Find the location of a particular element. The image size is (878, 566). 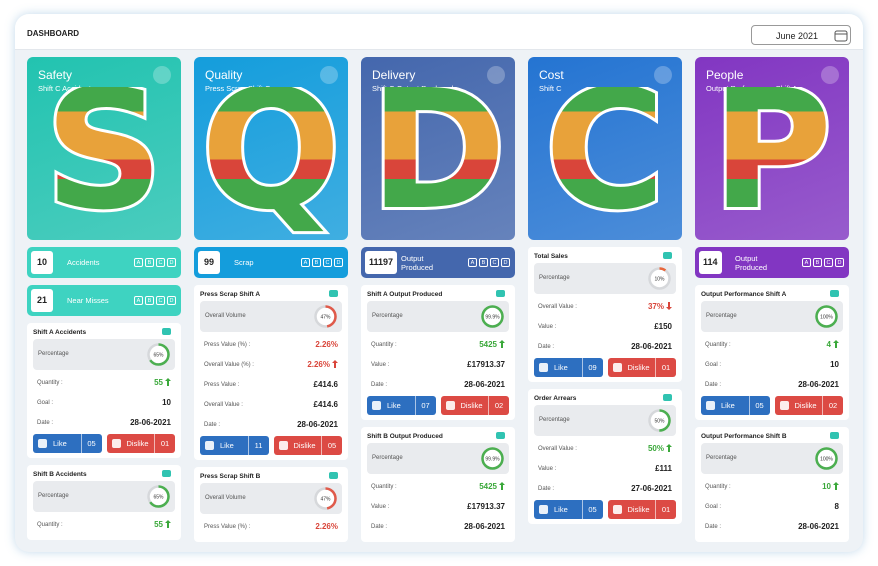

dislike-count: 01 is located at coordinates (665, 367).